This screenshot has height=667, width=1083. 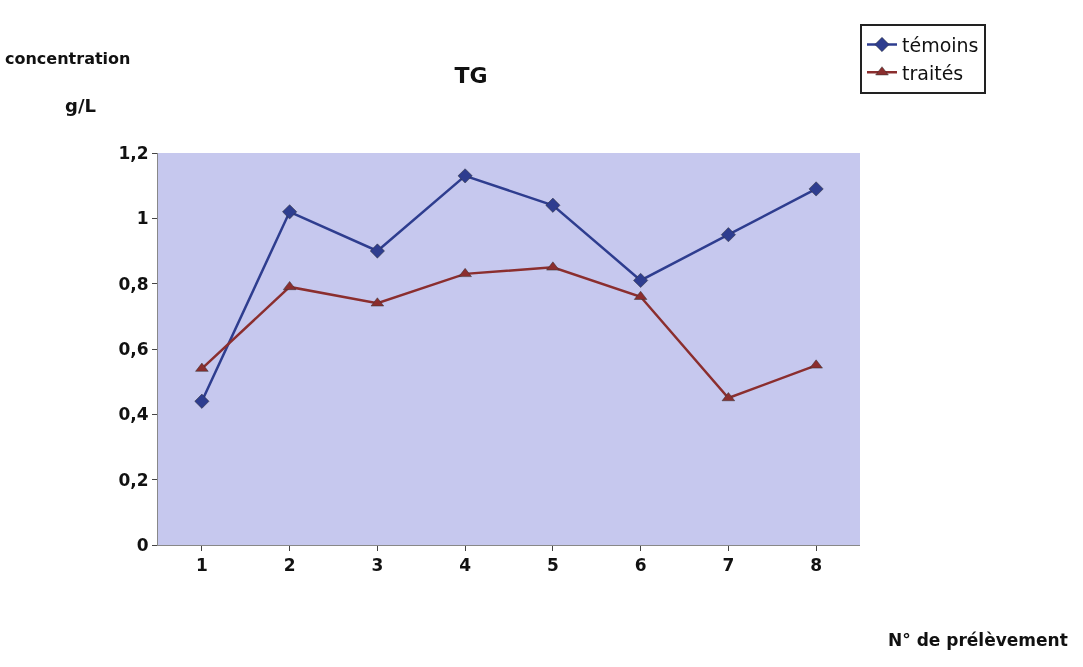 I want to click on x-tick-label: 5, so click(x=552, y=565).